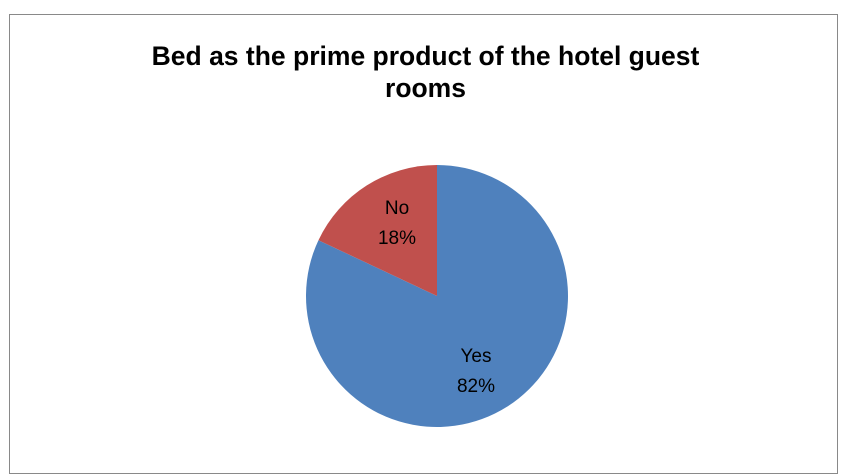  I want to click on pie-slice-no, so click(377, 230).